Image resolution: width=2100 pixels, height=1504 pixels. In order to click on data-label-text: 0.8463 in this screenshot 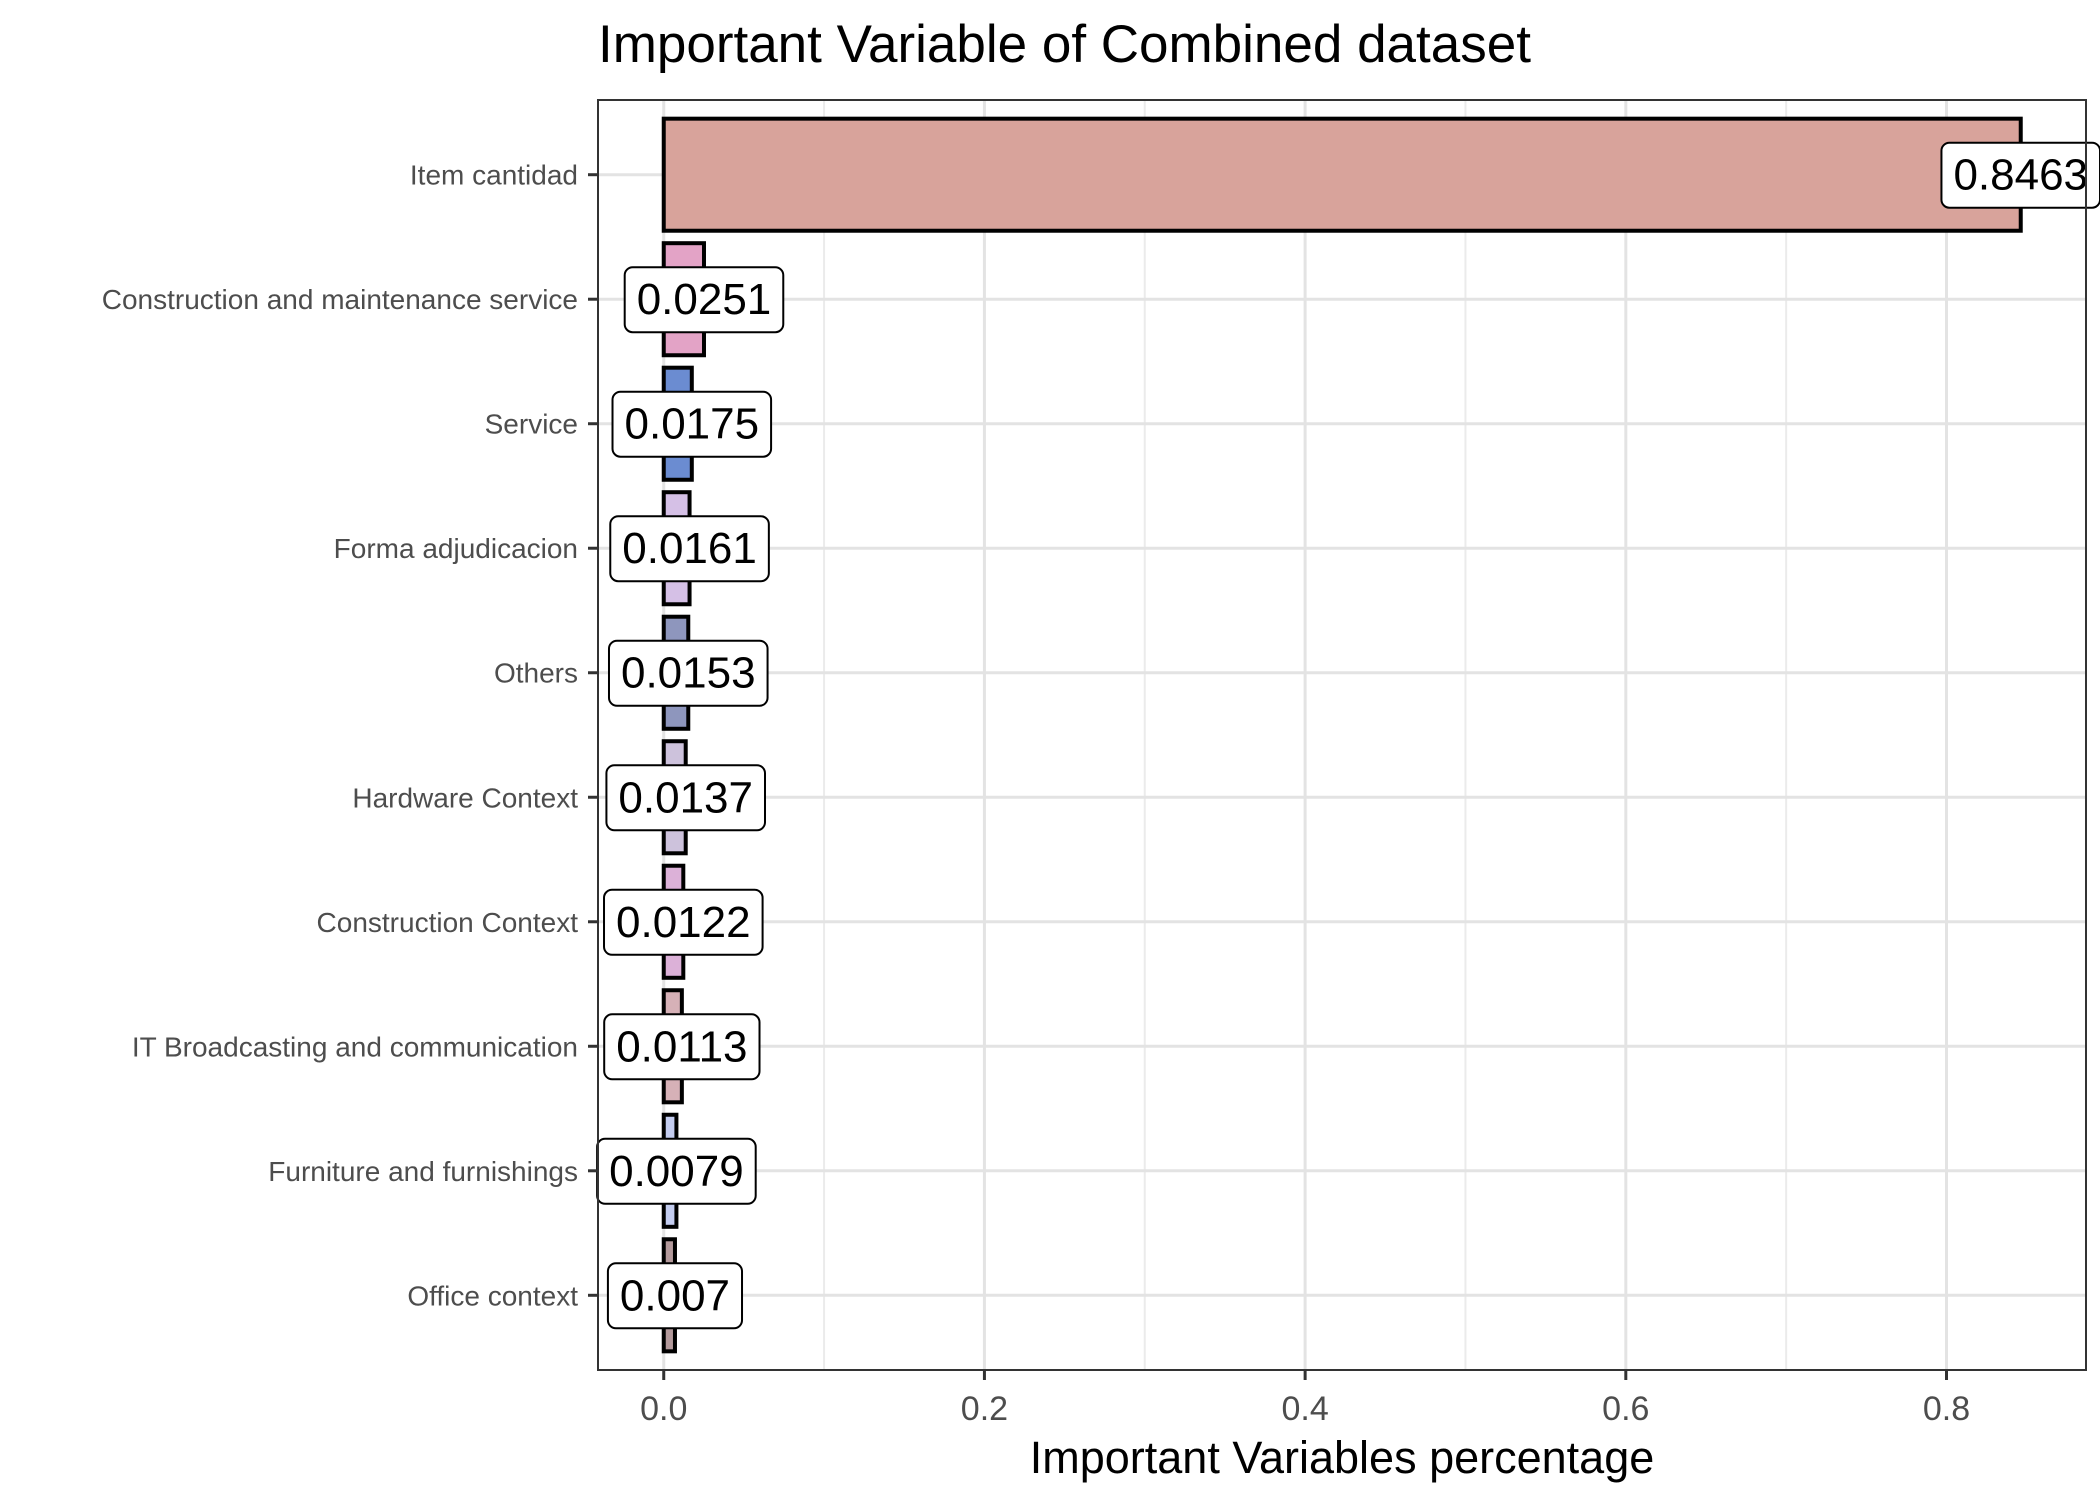, I will do `click(2020, 175)`.